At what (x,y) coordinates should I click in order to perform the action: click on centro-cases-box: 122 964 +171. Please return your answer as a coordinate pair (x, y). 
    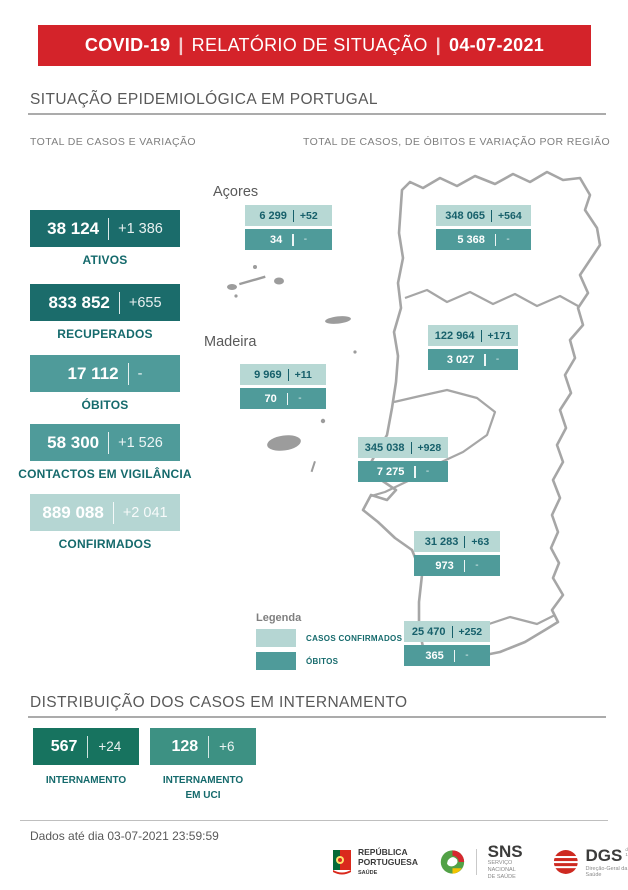
    Looking at the image, I should click on (473, 335).